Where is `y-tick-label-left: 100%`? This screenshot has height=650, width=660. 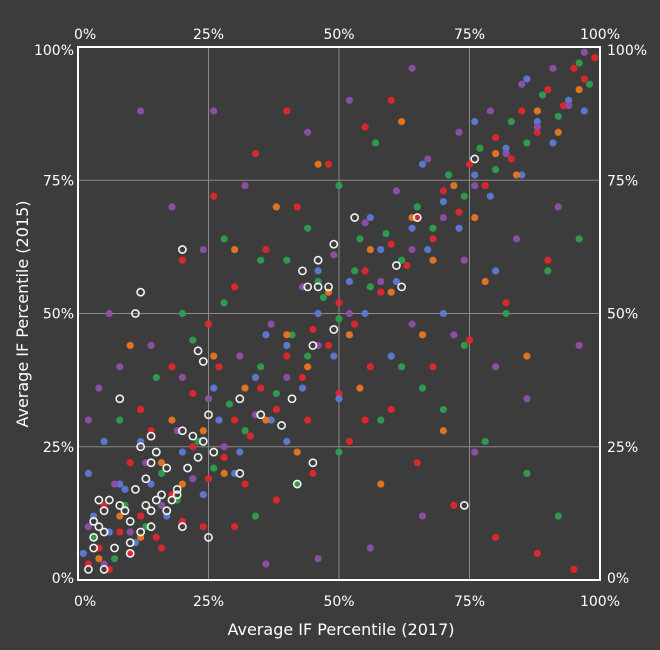
y-tick-label-left: 100% is located at coordinates (54, 51).